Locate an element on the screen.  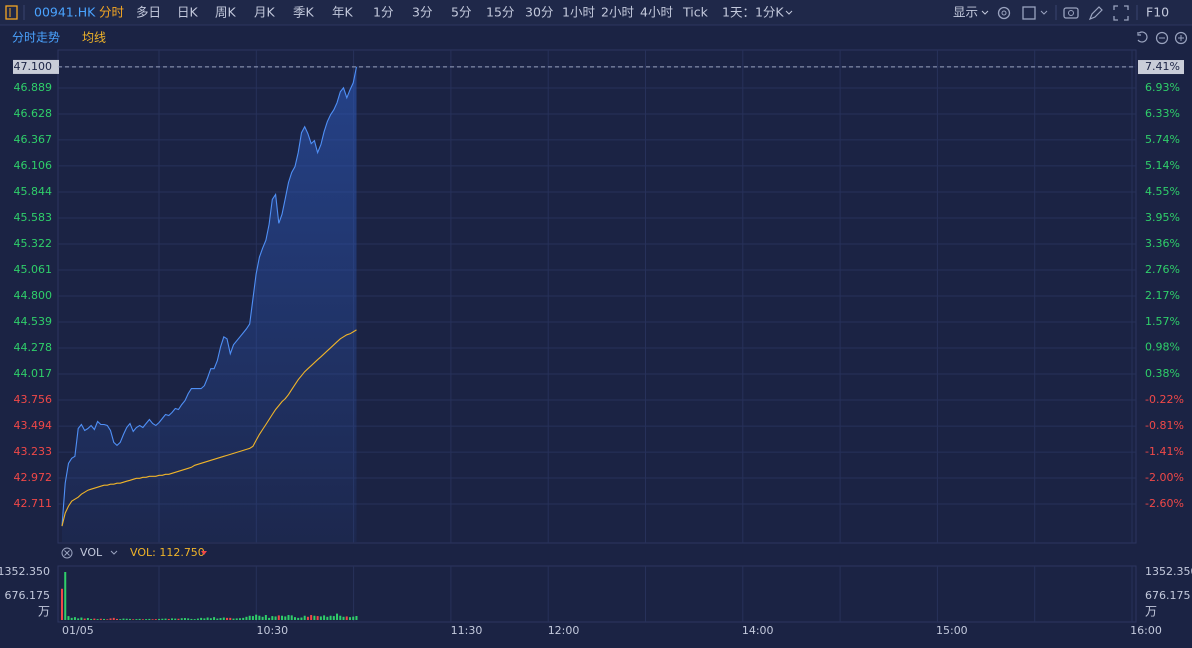
close-indicator is located at coordinates (67, 553).